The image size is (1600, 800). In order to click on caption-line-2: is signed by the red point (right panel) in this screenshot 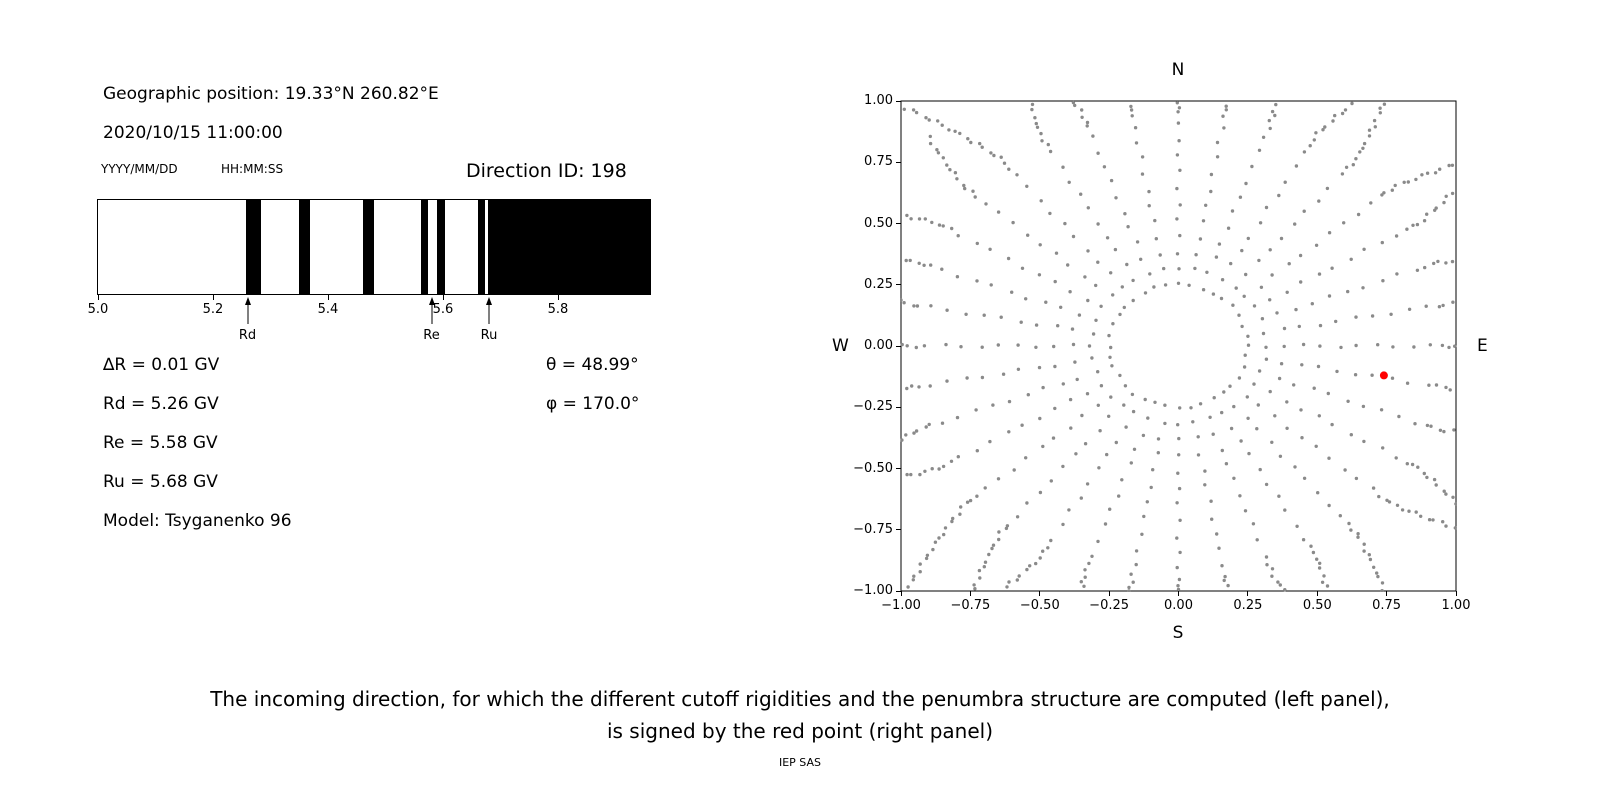, I will do `click(800, 731)`.